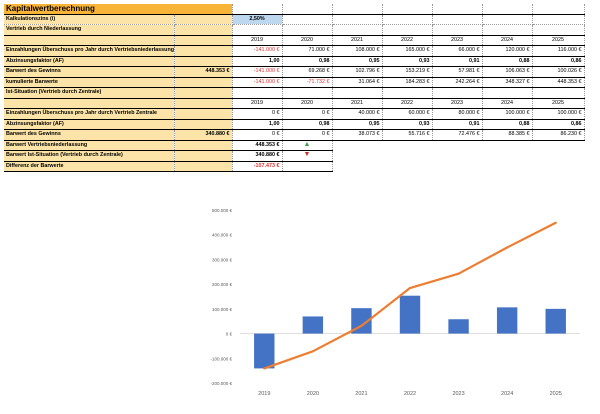 This screenshot has height=414, width=600. Describe the element at coordinates (457, 51) in the screenshot. I see `sales-office-value-cell: 66.000 €` at that location.